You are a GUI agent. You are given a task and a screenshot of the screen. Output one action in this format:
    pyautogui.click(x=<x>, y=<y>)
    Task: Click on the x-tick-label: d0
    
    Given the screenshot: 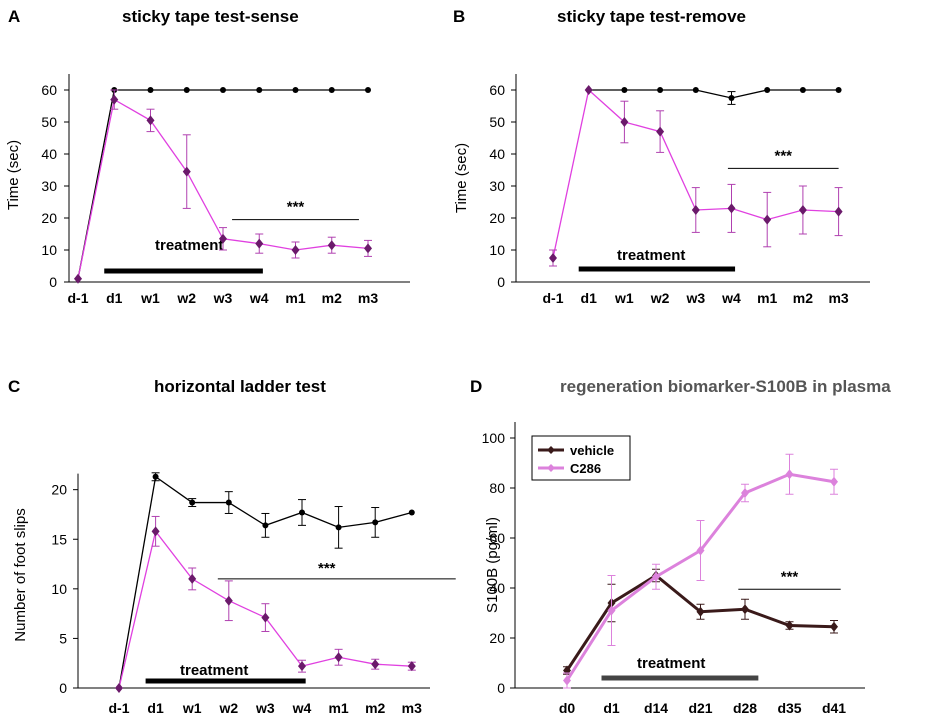 What is the action you would take?
    pyautogui.click(x=567, y=708)
    